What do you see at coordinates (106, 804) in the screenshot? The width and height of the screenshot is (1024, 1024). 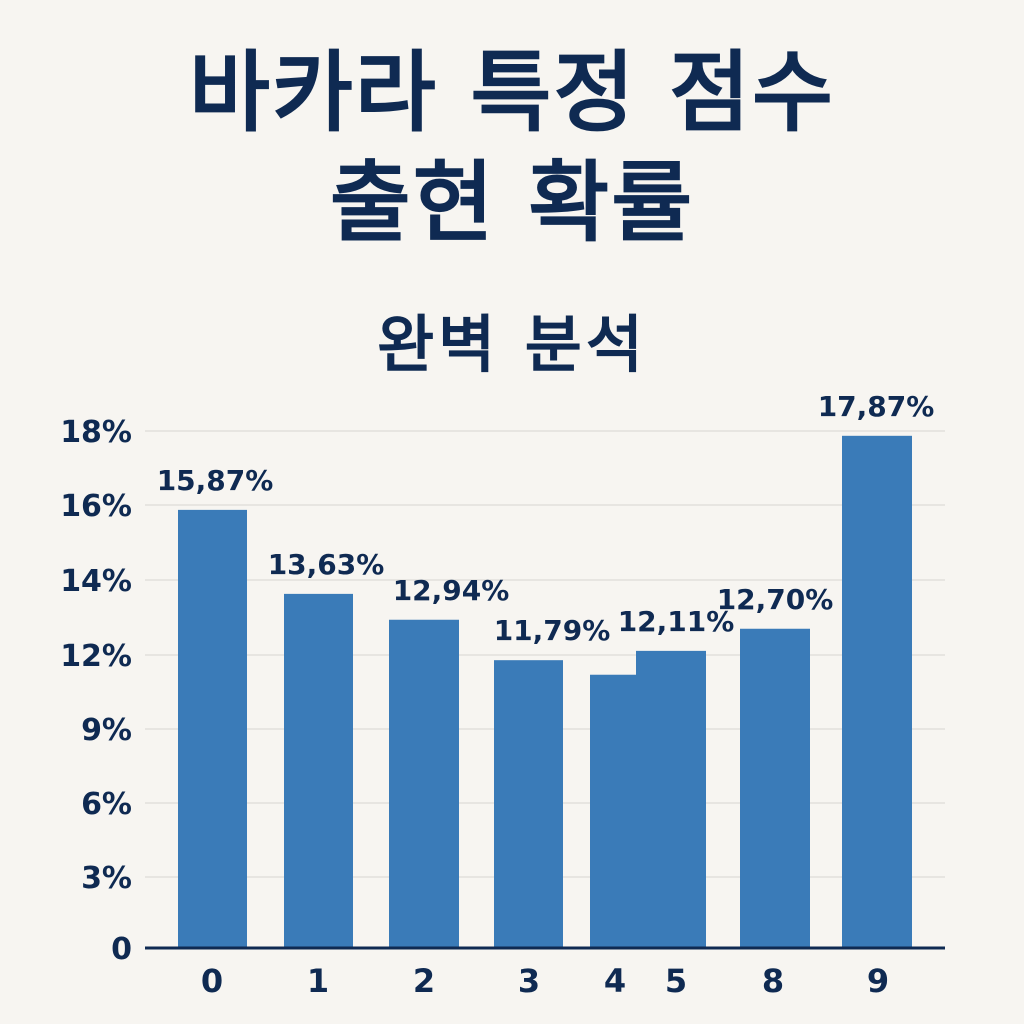 I see `y-tick-label: 6%` at bounding box center [106, 804].